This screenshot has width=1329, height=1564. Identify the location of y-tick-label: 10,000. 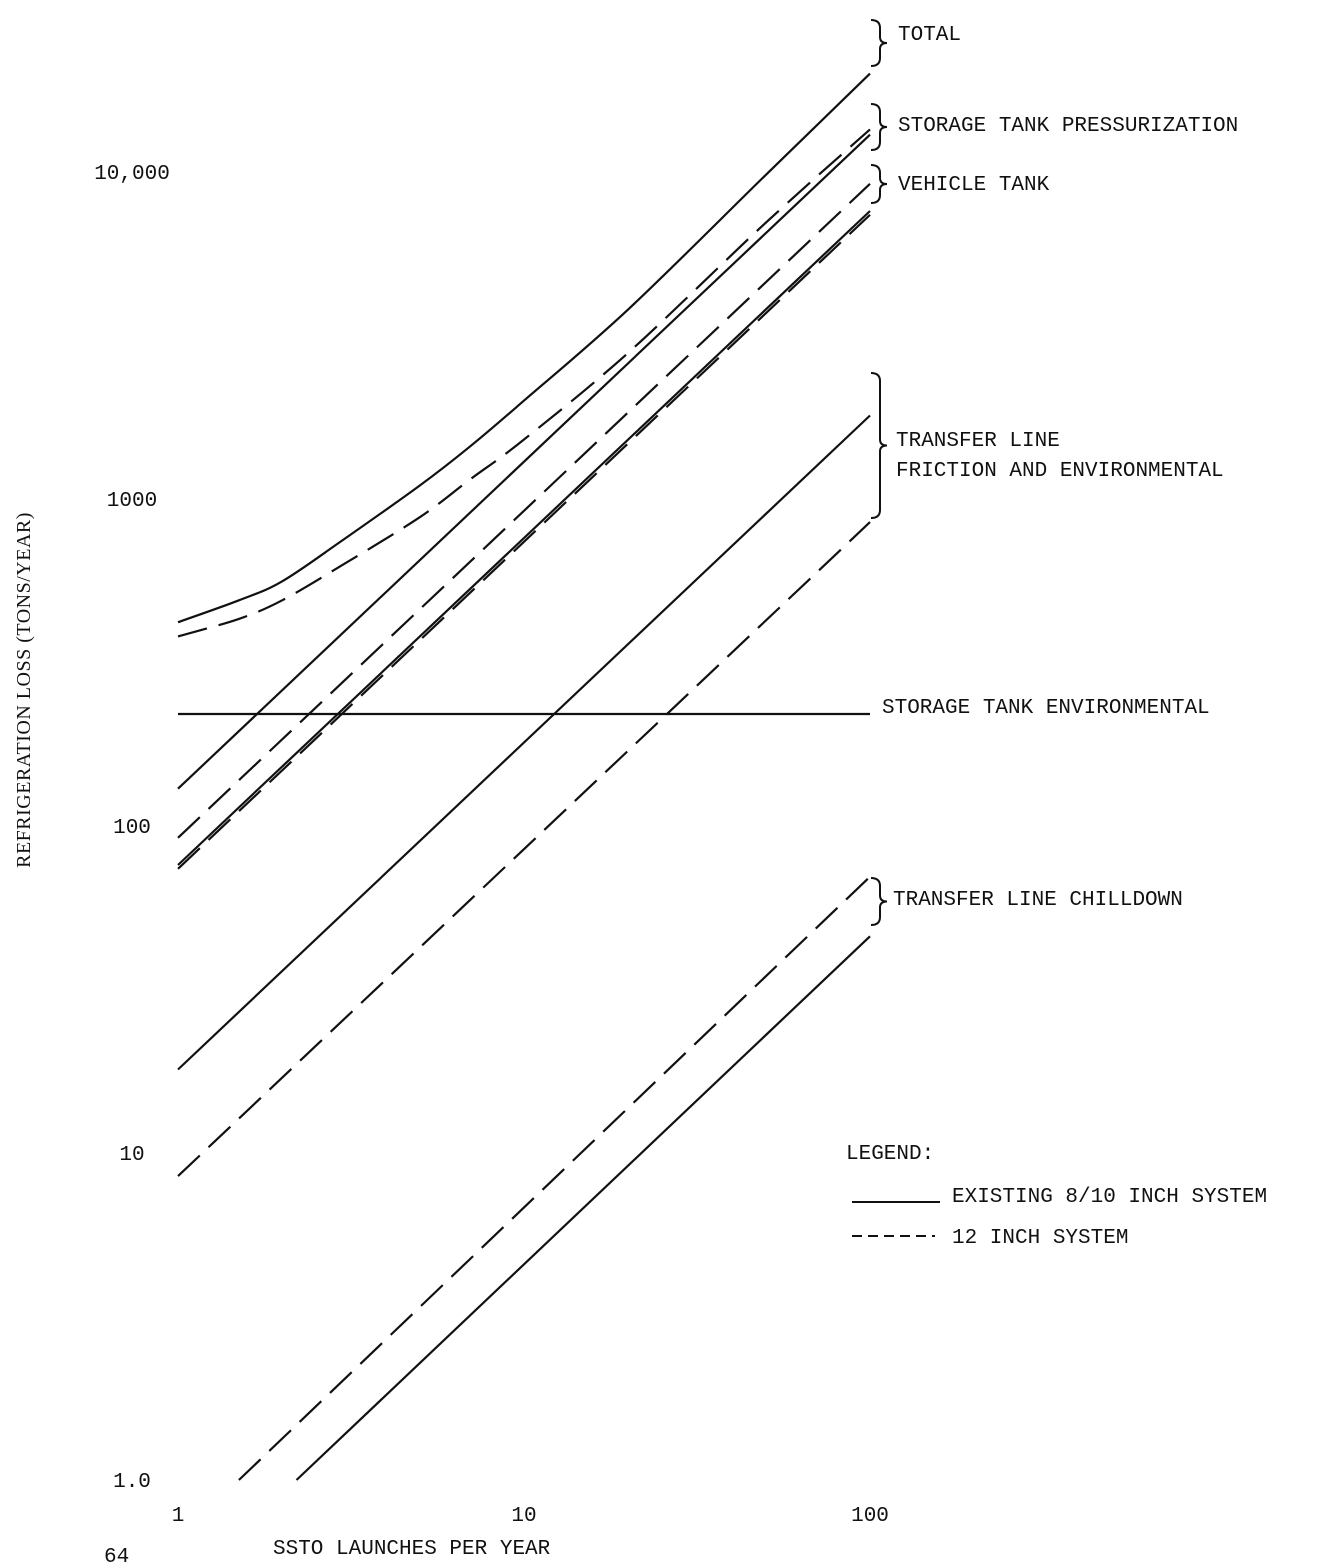
(132, 174).